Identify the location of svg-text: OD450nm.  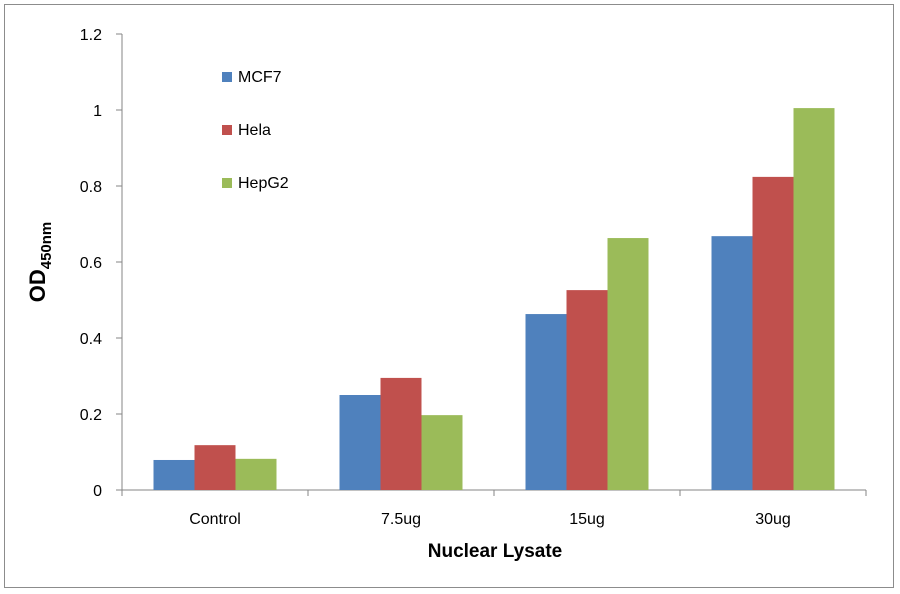
(40, 262).